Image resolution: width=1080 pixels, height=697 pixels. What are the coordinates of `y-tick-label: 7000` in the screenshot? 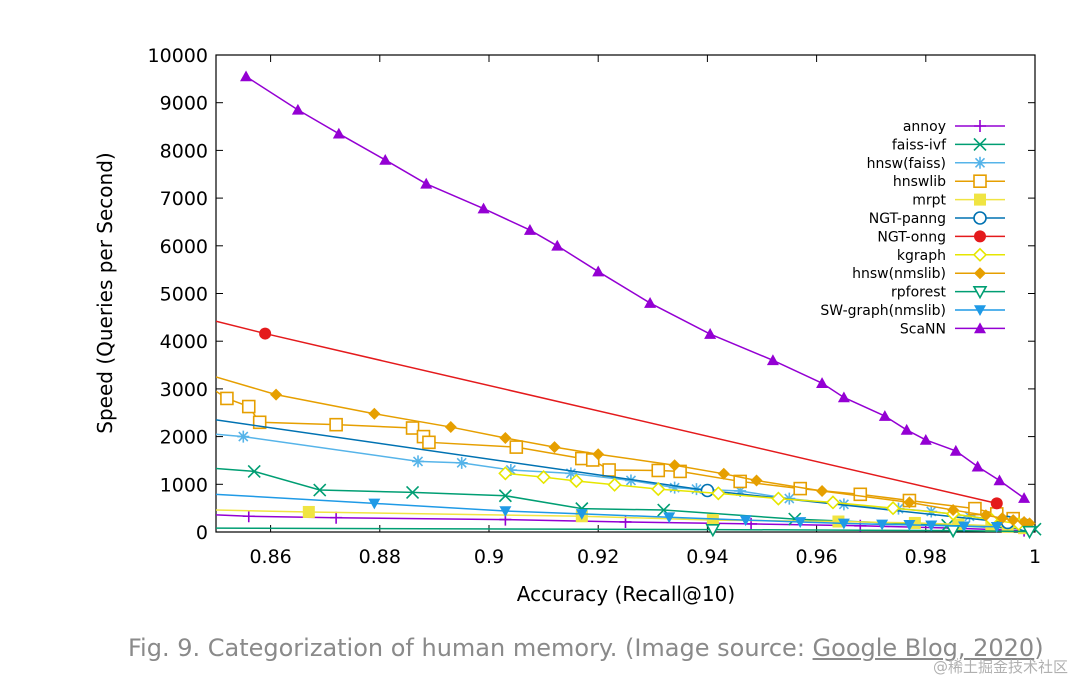 It's located at (184, 199).